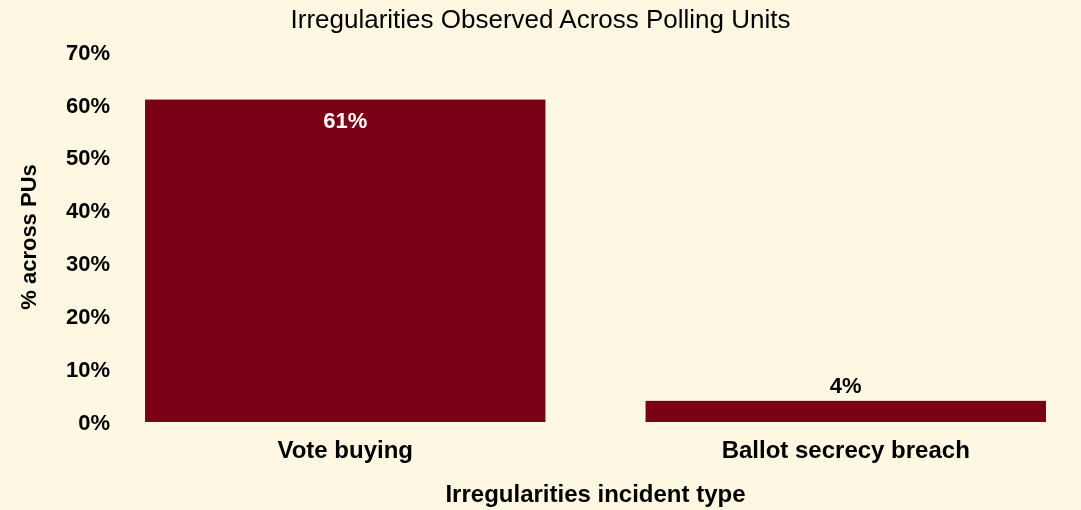 The height and width of the screenshot is (510, 1081). I want to click on x-tick-label: Ballot secrecy breach, so click(845, 449).